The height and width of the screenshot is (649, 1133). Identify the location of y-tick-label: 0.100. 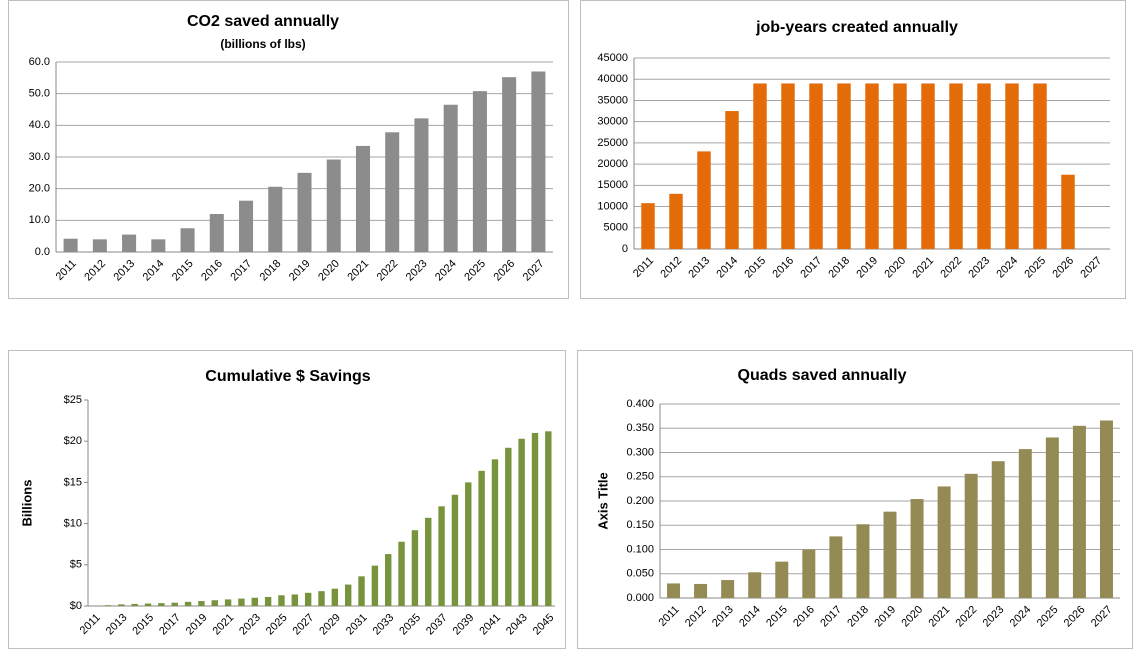
(640, 549).